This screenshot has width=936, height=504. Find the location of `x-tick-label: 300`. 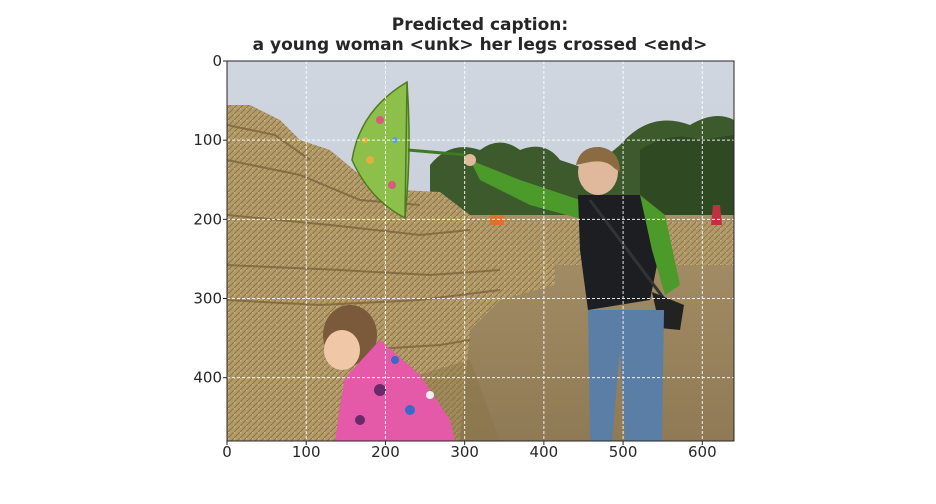

x-tick-label: 300 is located at coordinates (464, 452).